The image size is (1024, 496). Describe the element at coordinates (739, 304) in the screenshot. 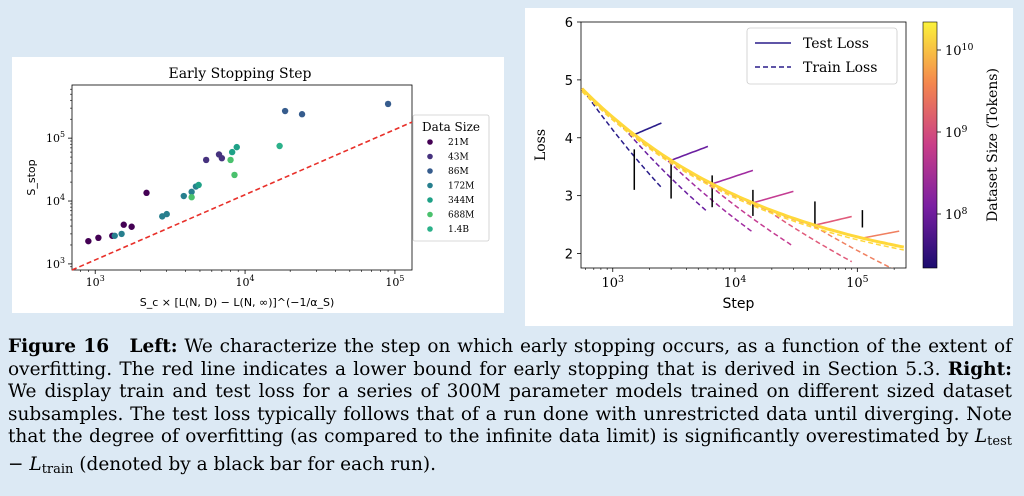

I see `x-axis-label: Step` at that location.